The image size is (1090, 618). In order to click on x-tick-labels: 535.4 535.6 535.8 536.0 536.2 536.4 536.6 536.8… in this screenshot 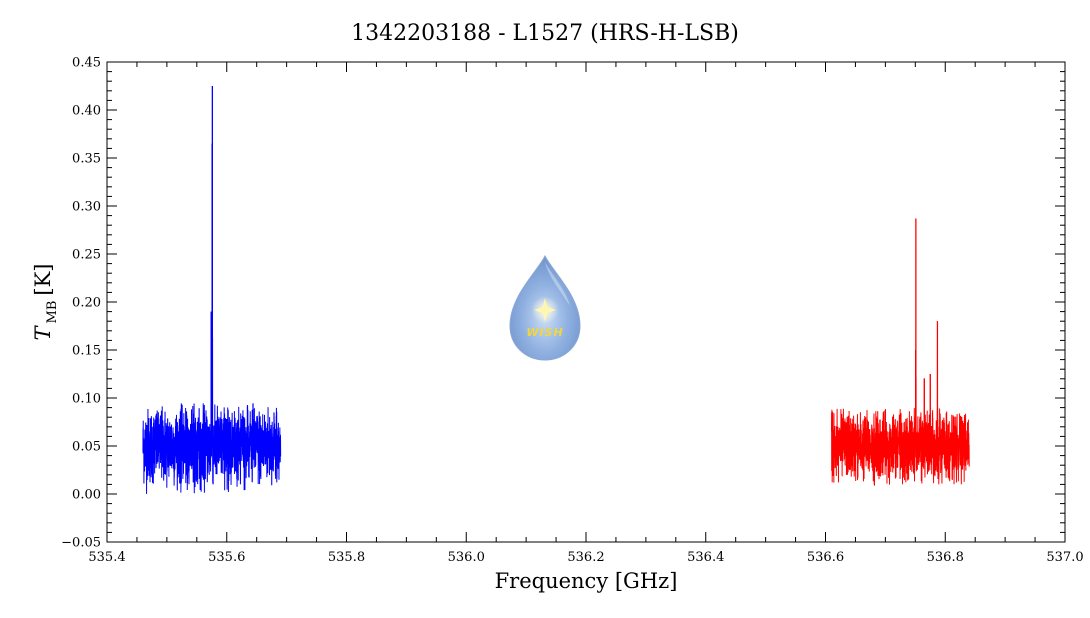, I will do `click(585, 557)`.